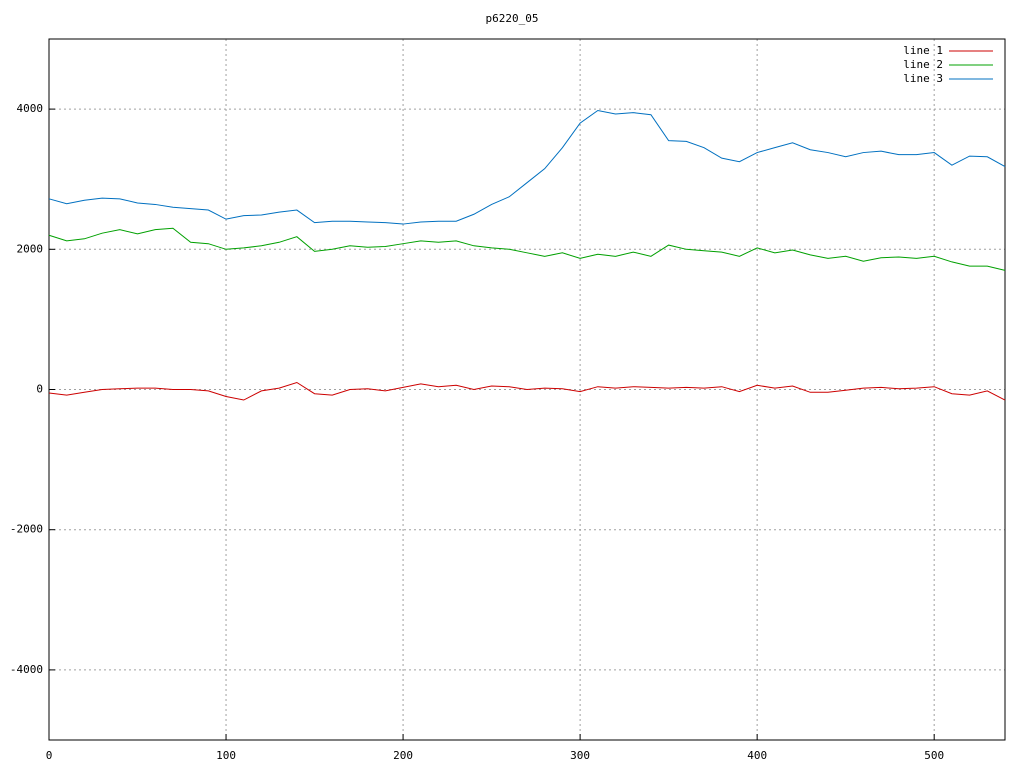  I want to click on y-tick-label: 4000, so click(30, 108).